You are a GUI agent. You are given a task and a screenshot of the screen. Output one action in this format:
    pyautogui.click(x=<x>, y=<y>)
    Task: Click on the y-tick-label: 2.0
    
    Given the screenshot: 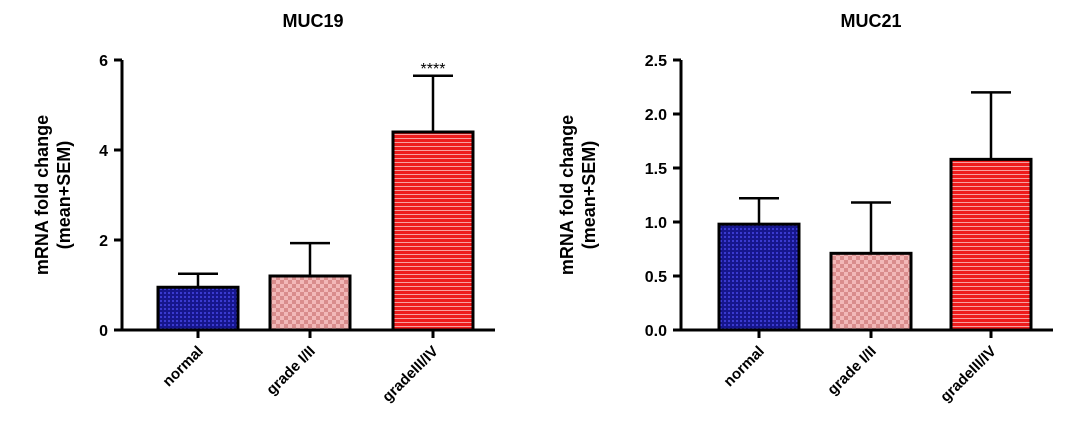 What is the action you would take?
    pyautogui.click(x=656, y=115)
    